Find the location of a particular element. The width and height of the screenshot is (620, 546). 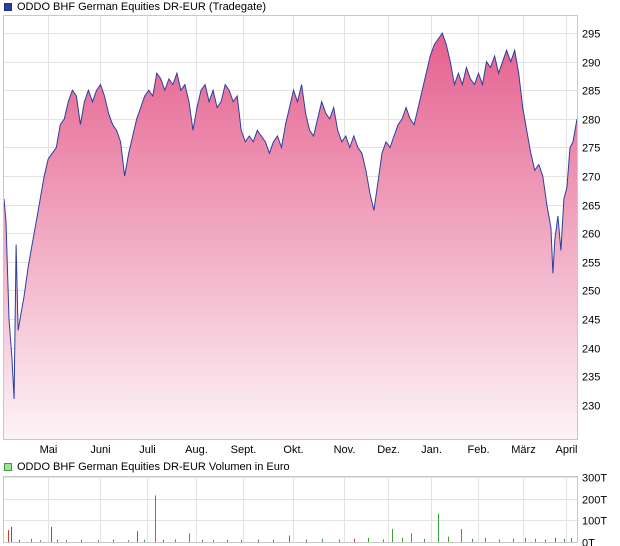

x-tick-label: Dez. is located at coordinates (388, 450).